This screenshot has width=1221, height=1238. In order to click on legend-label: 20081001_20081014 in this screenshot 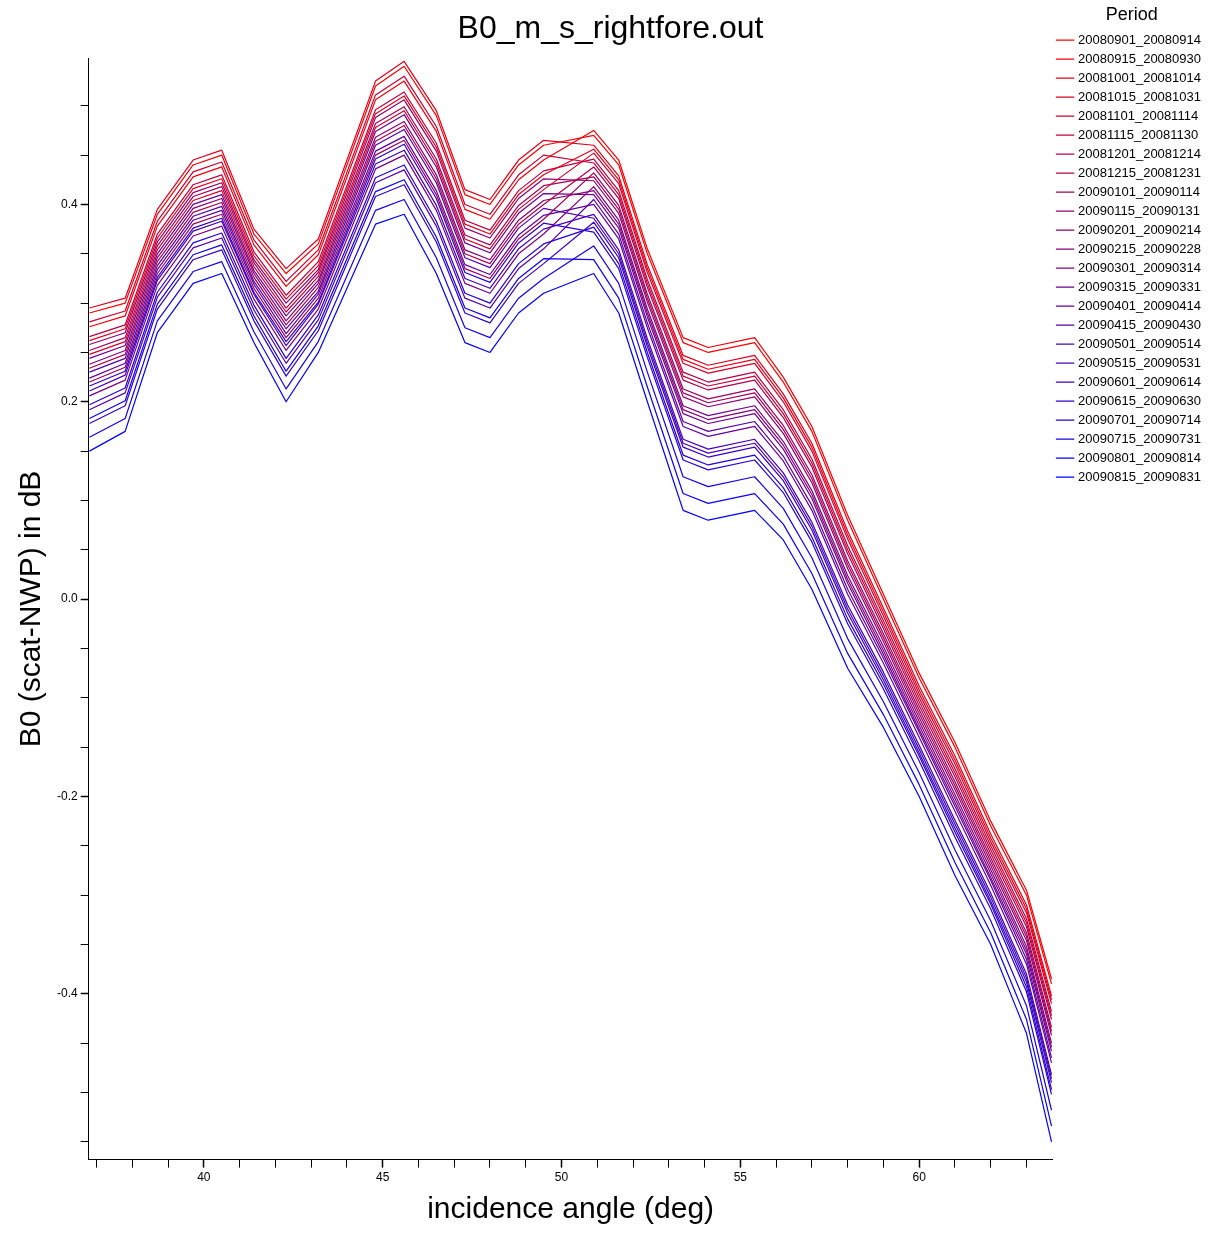, I will do `click(1140, 77)`.